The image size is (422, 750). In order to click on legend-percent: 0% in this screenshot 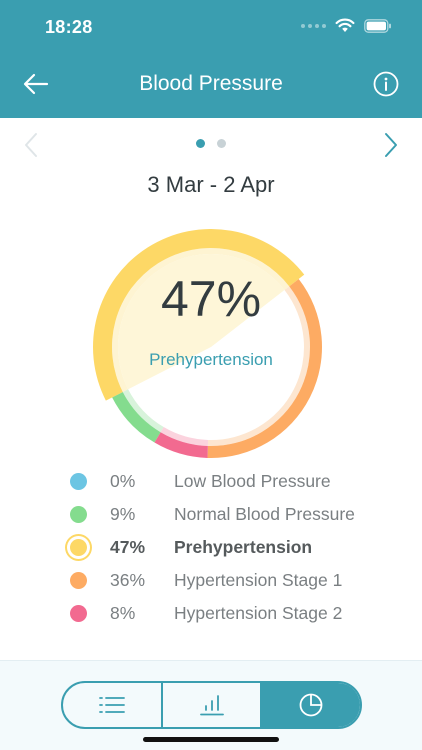, I will do `click(123, 481)`.